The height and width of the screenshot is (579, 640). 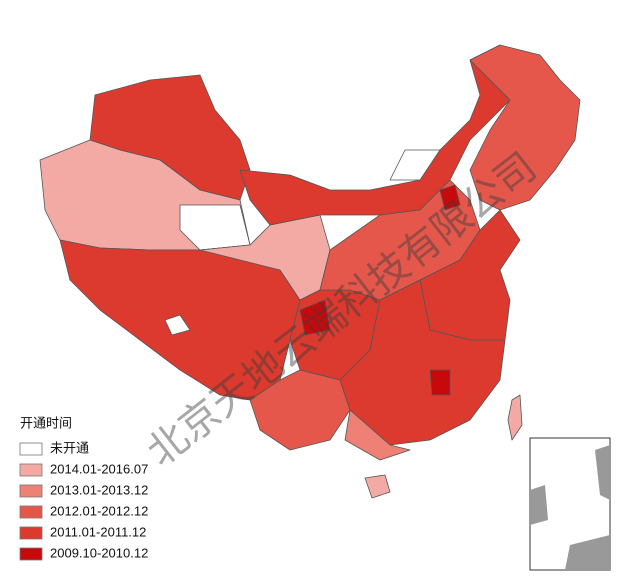 I want to click on legend-label: 2009.10-2010.12, so click(x=99, y=552).